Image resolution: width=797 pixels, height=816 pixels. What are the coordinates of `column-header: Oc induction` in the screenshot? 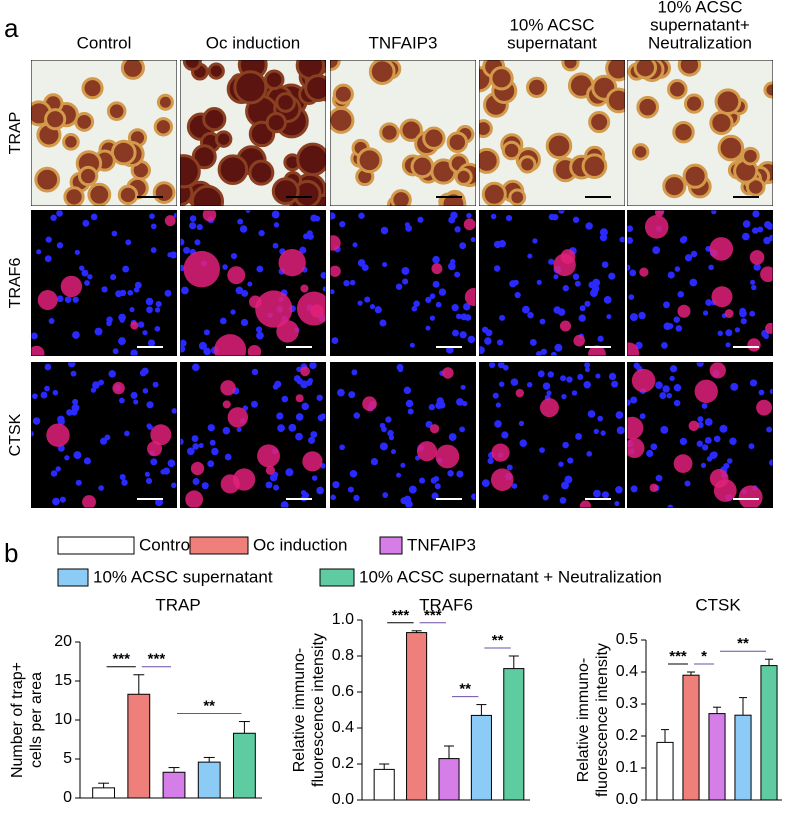 It's located at (253, 42).